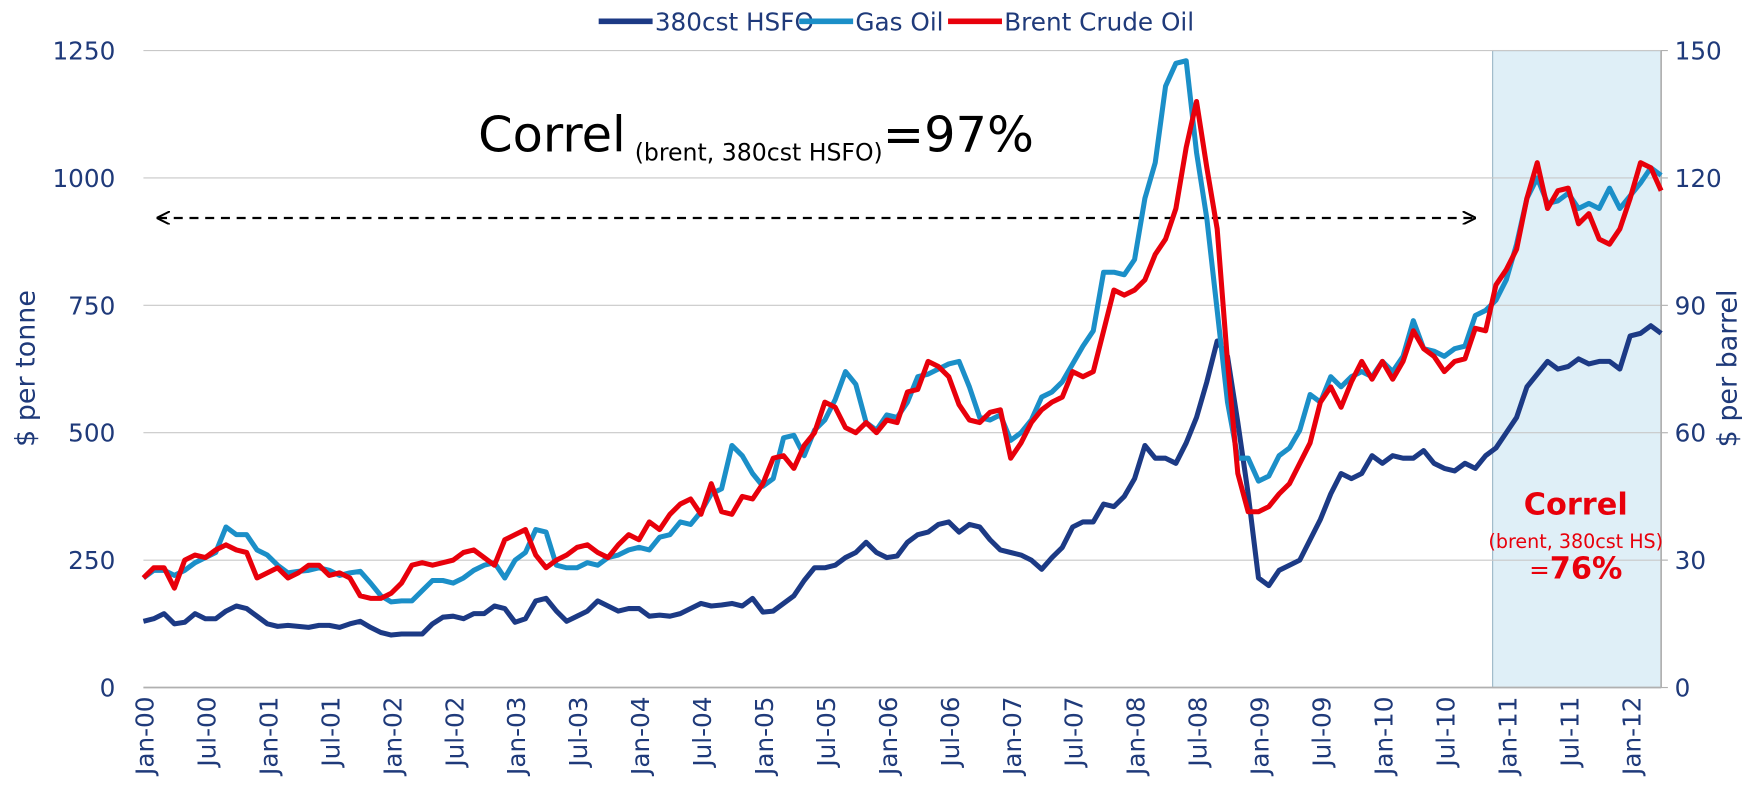 The width and height of the screenshot is (1754, 792). What do you see at coordinates (25, 368) in the screenshot?
I see `y-axis-label: $ per tonne` at bounding box center [25, 368].